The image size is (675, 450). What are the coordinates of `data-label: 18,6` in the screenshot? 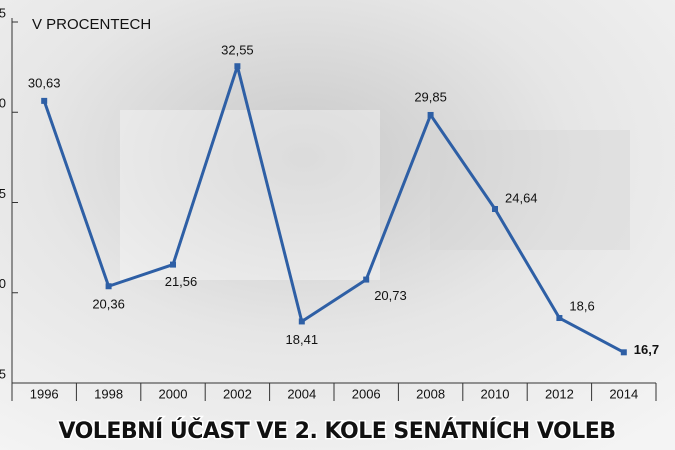 It's located at (581, 305).